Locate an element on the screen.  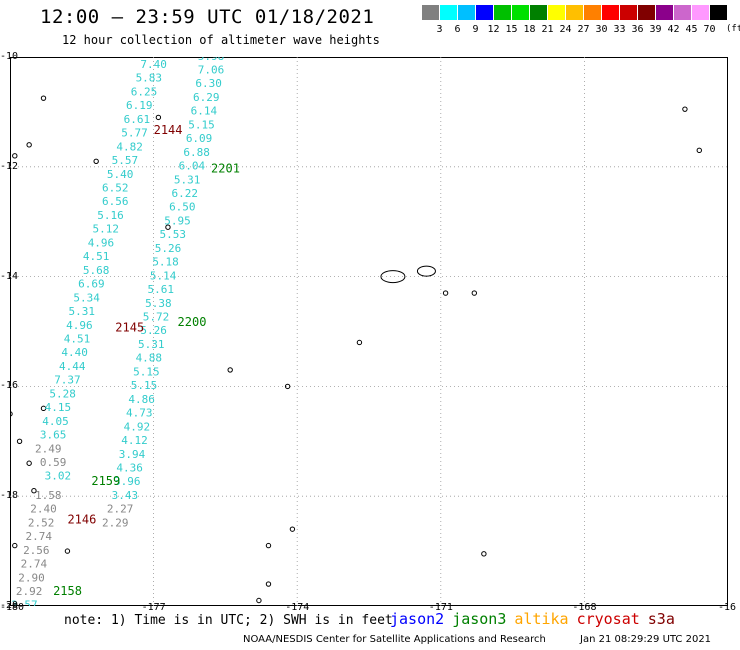
swh-value-label: 6.56 is located at coordinates (115, 201).